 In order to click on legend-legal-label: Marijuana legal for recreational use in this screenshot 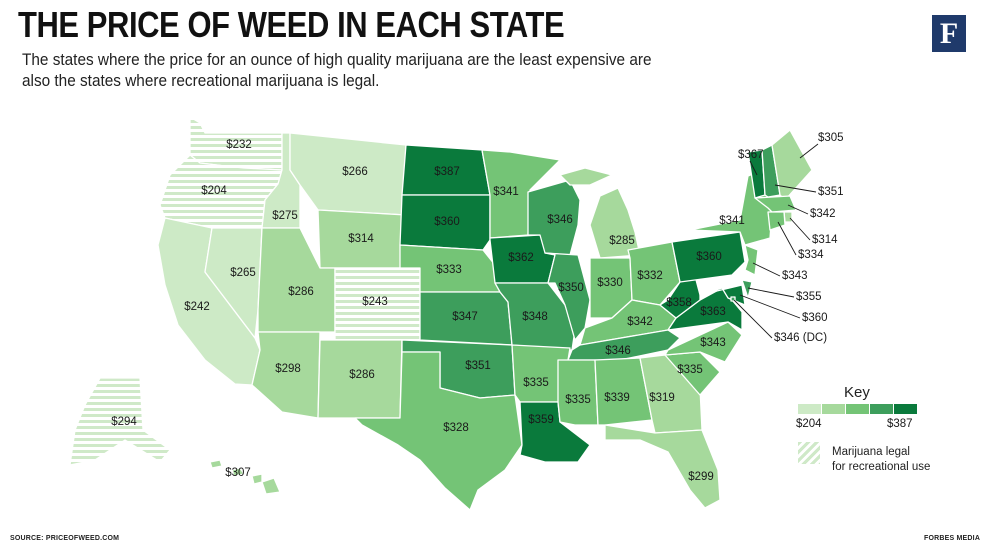, I will do `click(892, 460)`.